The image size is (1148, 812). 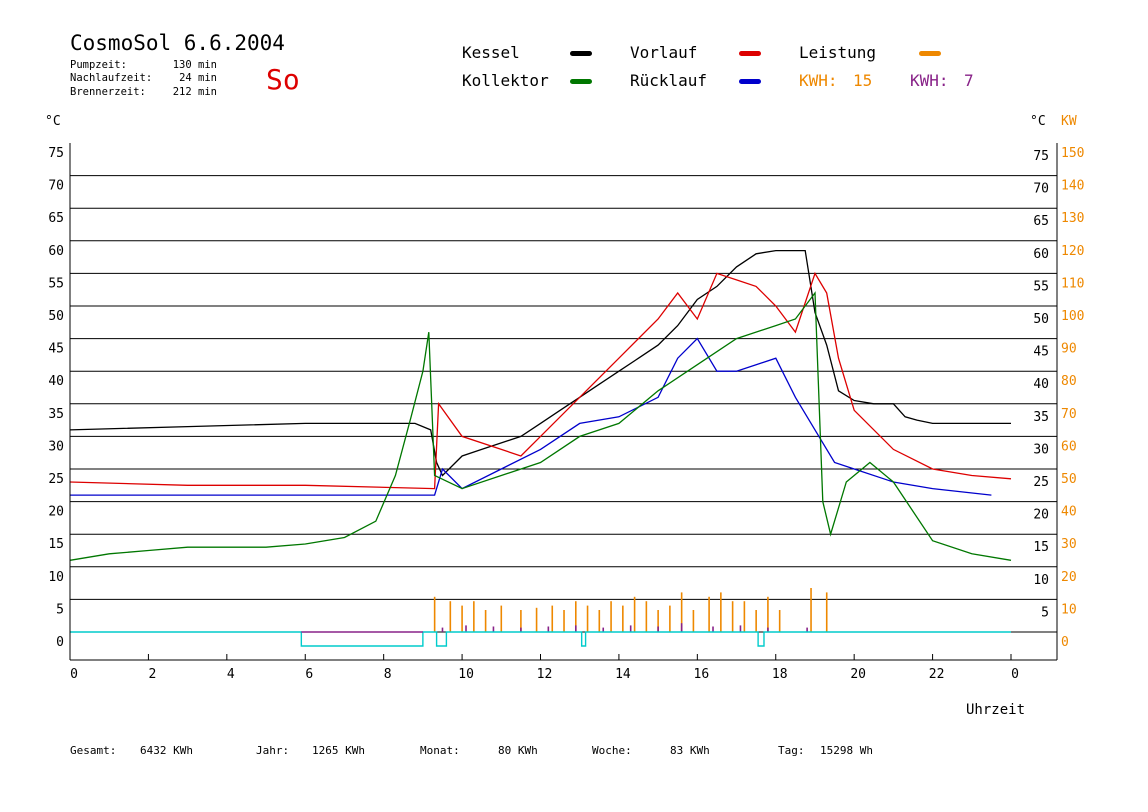 I want to click on y-tick-kw: 10, so click(x=1069, y=609).